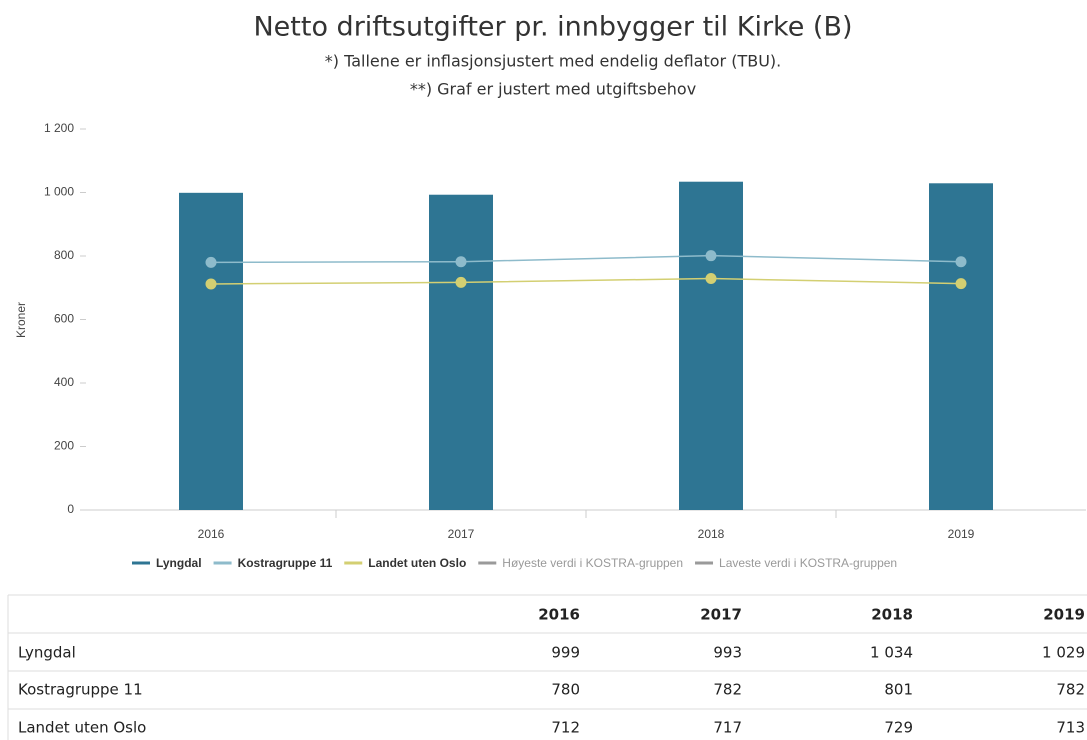 This screenshot has width=1087, height=740. Describe the element at coordinates (565, 728) in the screenshot. I see `table-cell: 712` at that location.